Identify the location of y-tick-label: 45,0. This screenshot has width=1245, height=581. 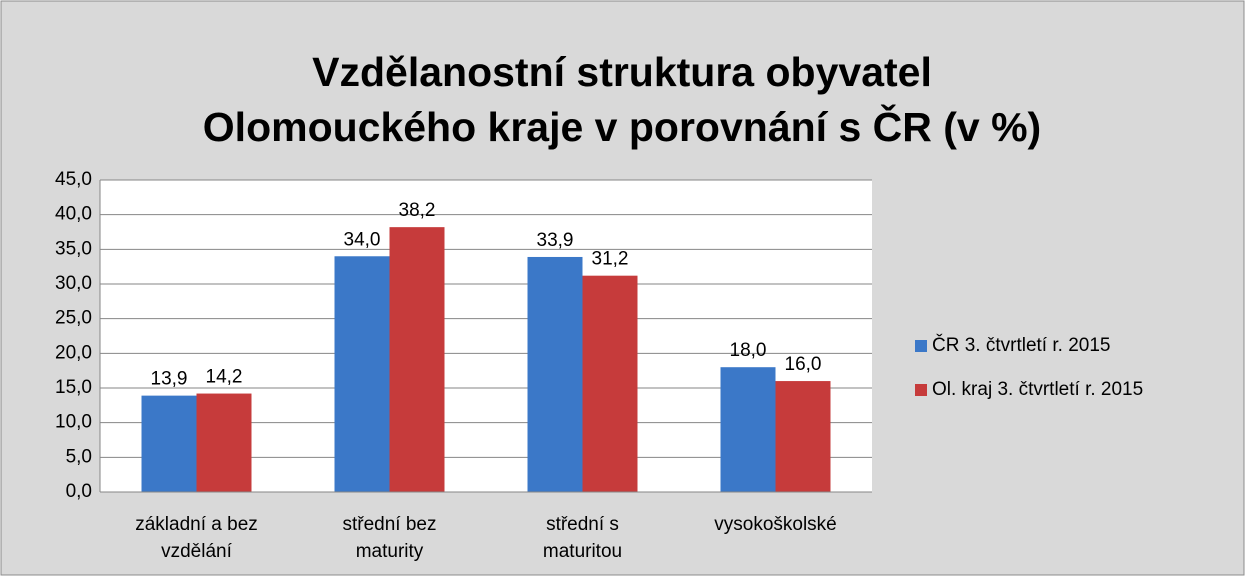
(73, 179).